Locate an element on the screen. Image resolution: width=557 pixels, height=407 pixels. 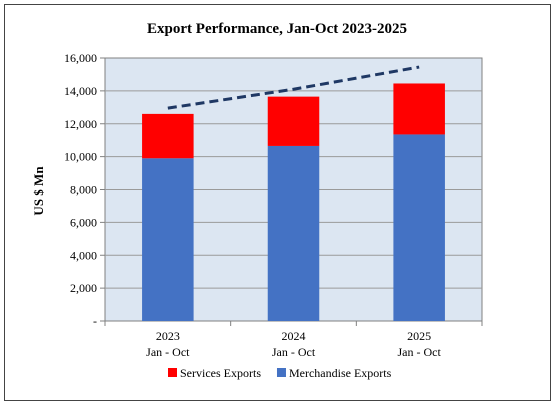
chart-title: Export Performance, Jan-Oct 2023-2025 is located at coordinates (277, 29).